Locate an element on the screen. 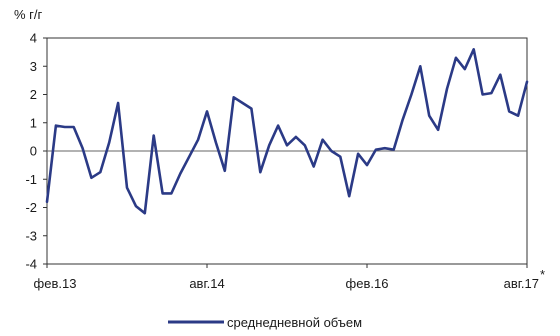 The height and width of the screenshot is (336, 560). legend-label: среднедневной объем is located at coordinates (294, 322).